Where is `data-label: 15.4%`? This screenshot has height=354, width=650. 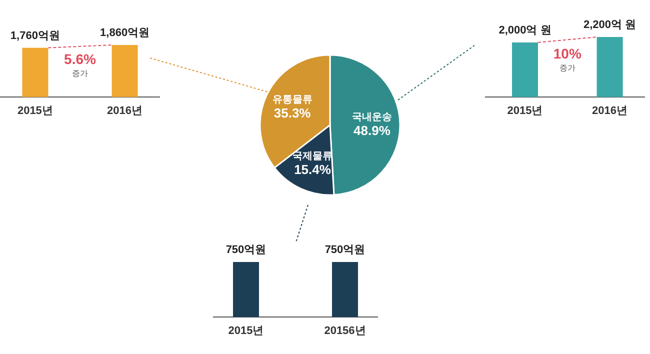 data-label: 15.4% is located at coordinates (313, 170).